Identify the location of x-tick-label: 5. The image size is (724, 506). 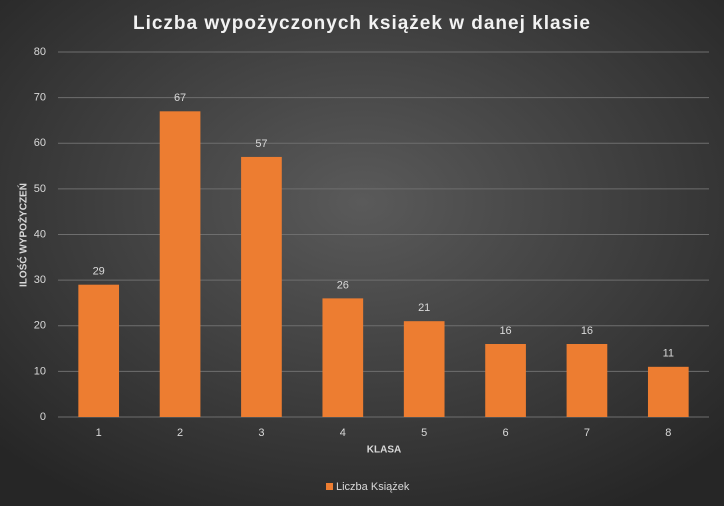
(424, 433).